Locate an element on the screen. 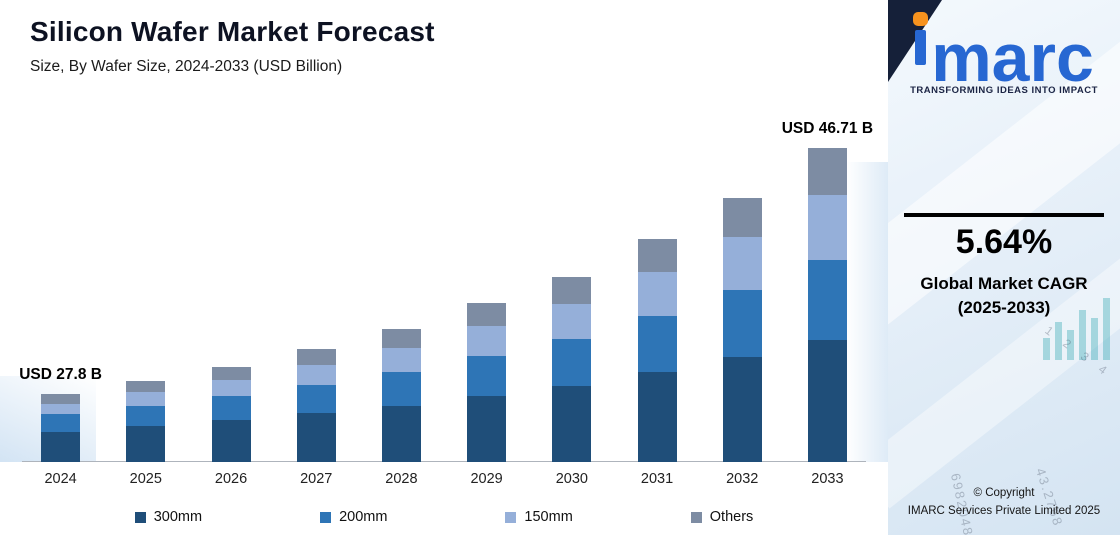 Image resolution: width=1120 pixels, height=535 pixels. bar-segment-Others-2031 is located at coordinates (657, 256).